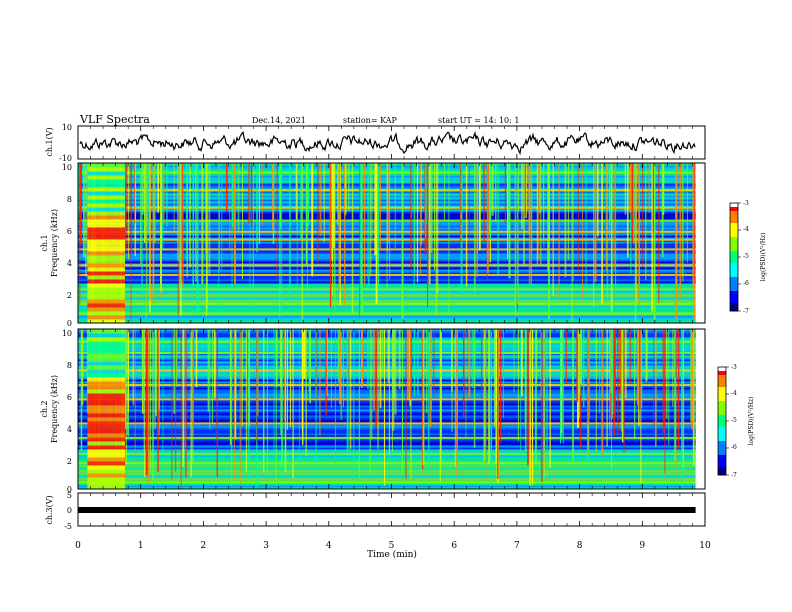  I want to click on start-time-label: start UT = 14: 10: 1, so click(478, 120).